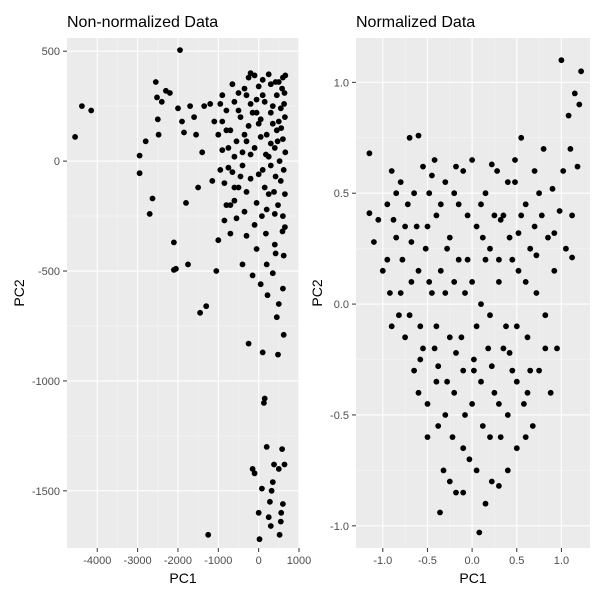 The width and height of the screenshot is (600, 600). Describe the element at coordinates (561, 561) in the screenshot. I see `x-tick-label: 1.0` at that location.